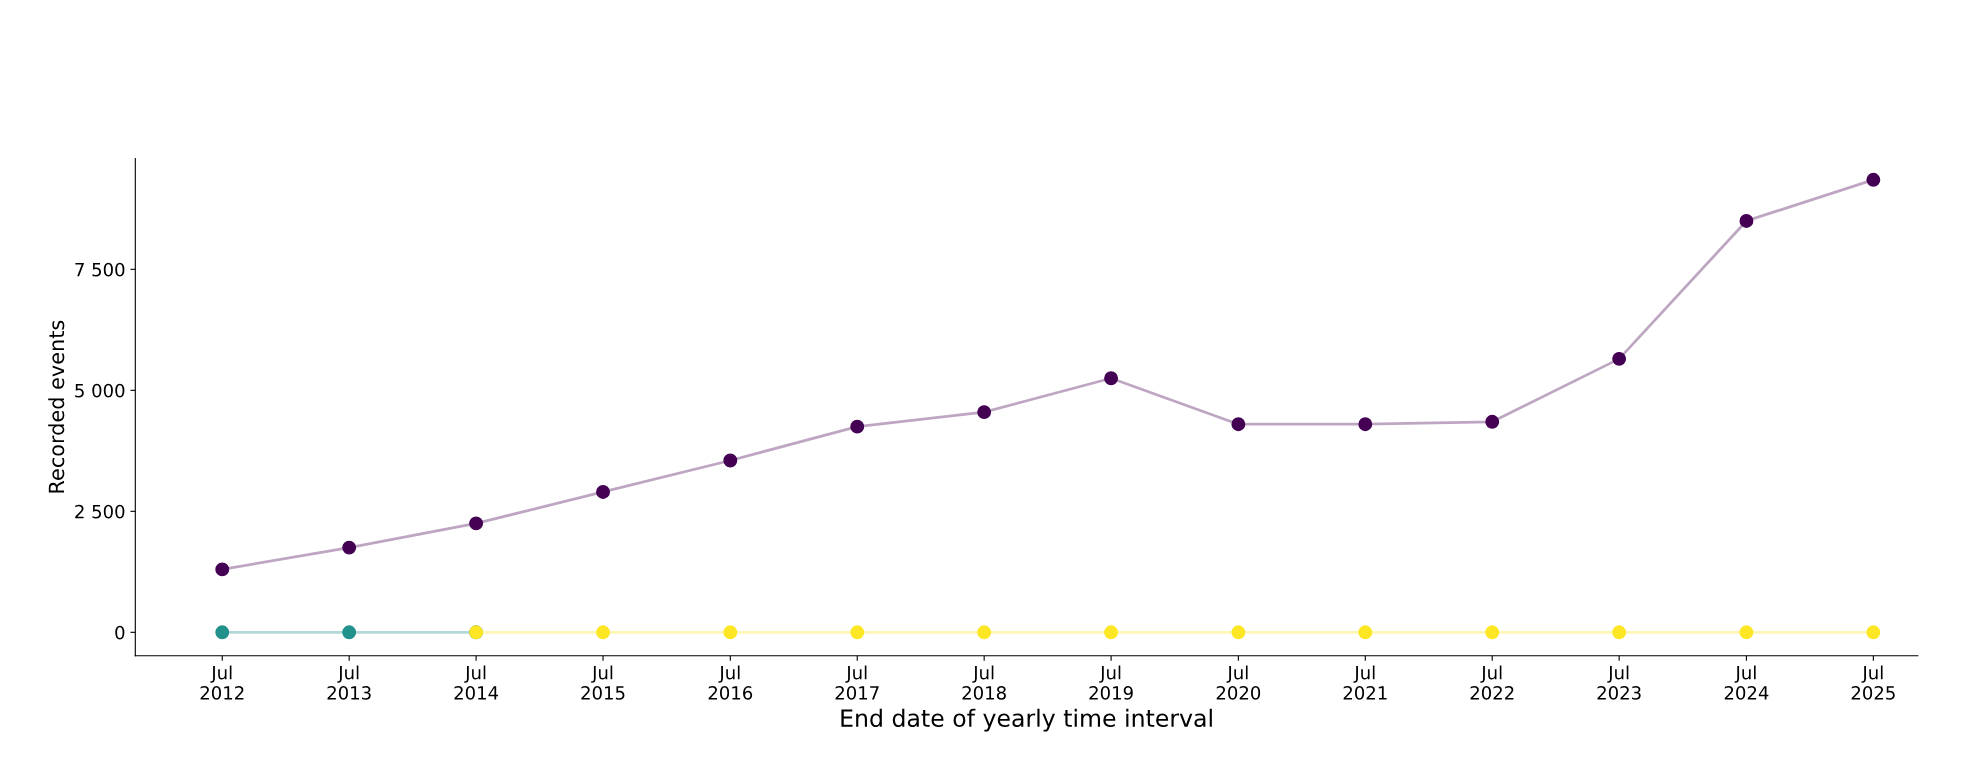  Describe the element at coordinates (730, 682) in the screenshot. I see `x-tick-label: Jul 2016` at that location.